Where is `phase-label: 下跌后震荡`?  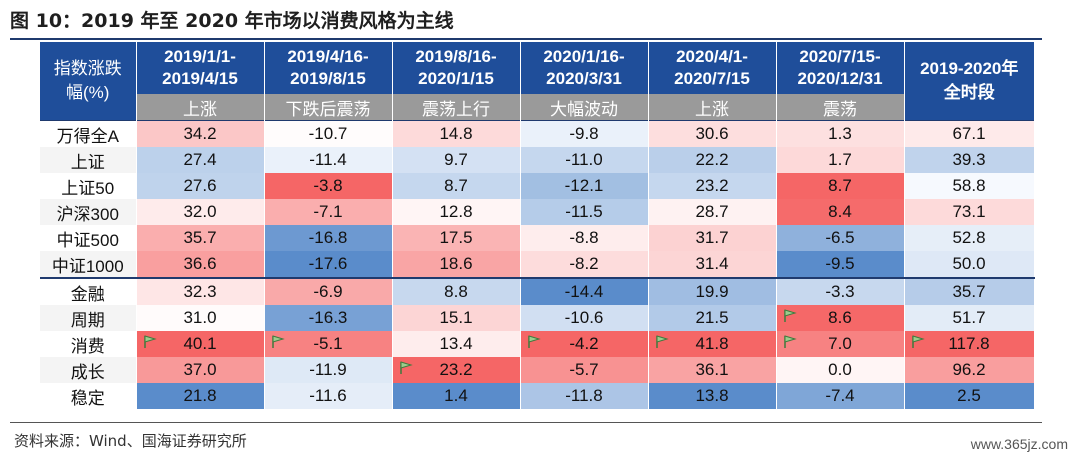 phase-label: 下跌后震荡 is located at coordinates (328, 107).